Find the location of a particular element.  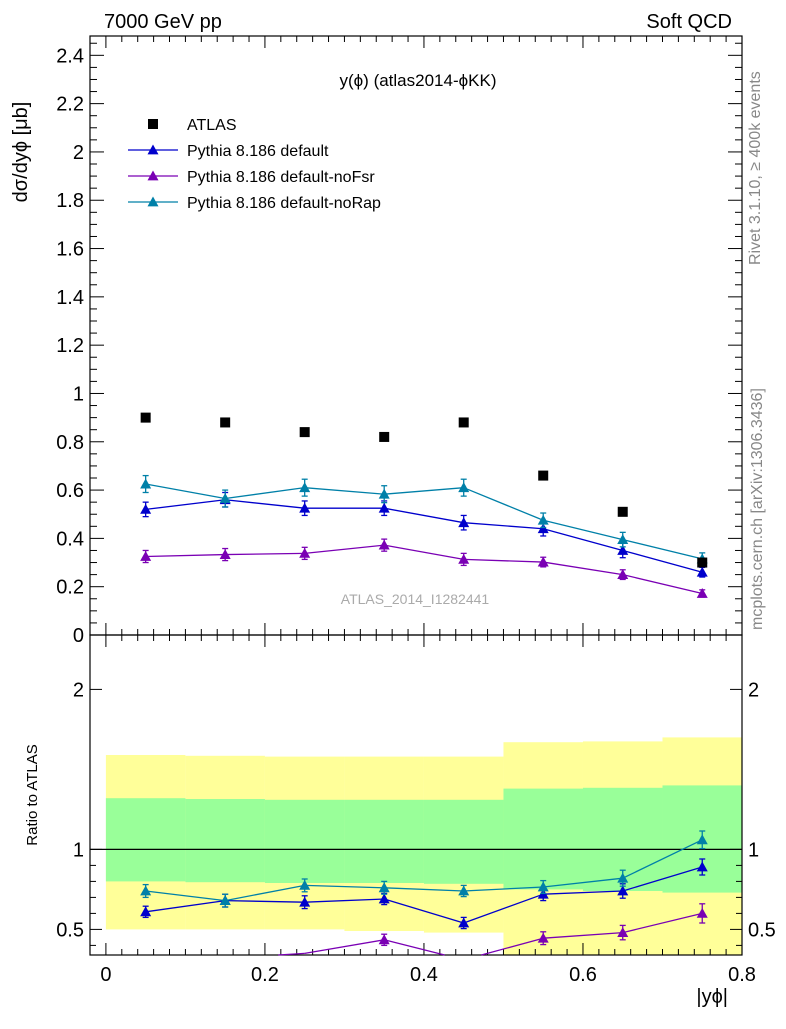

ratio-y-axis-label: Ratio to ATLAS is located at coordinates (32, 794).